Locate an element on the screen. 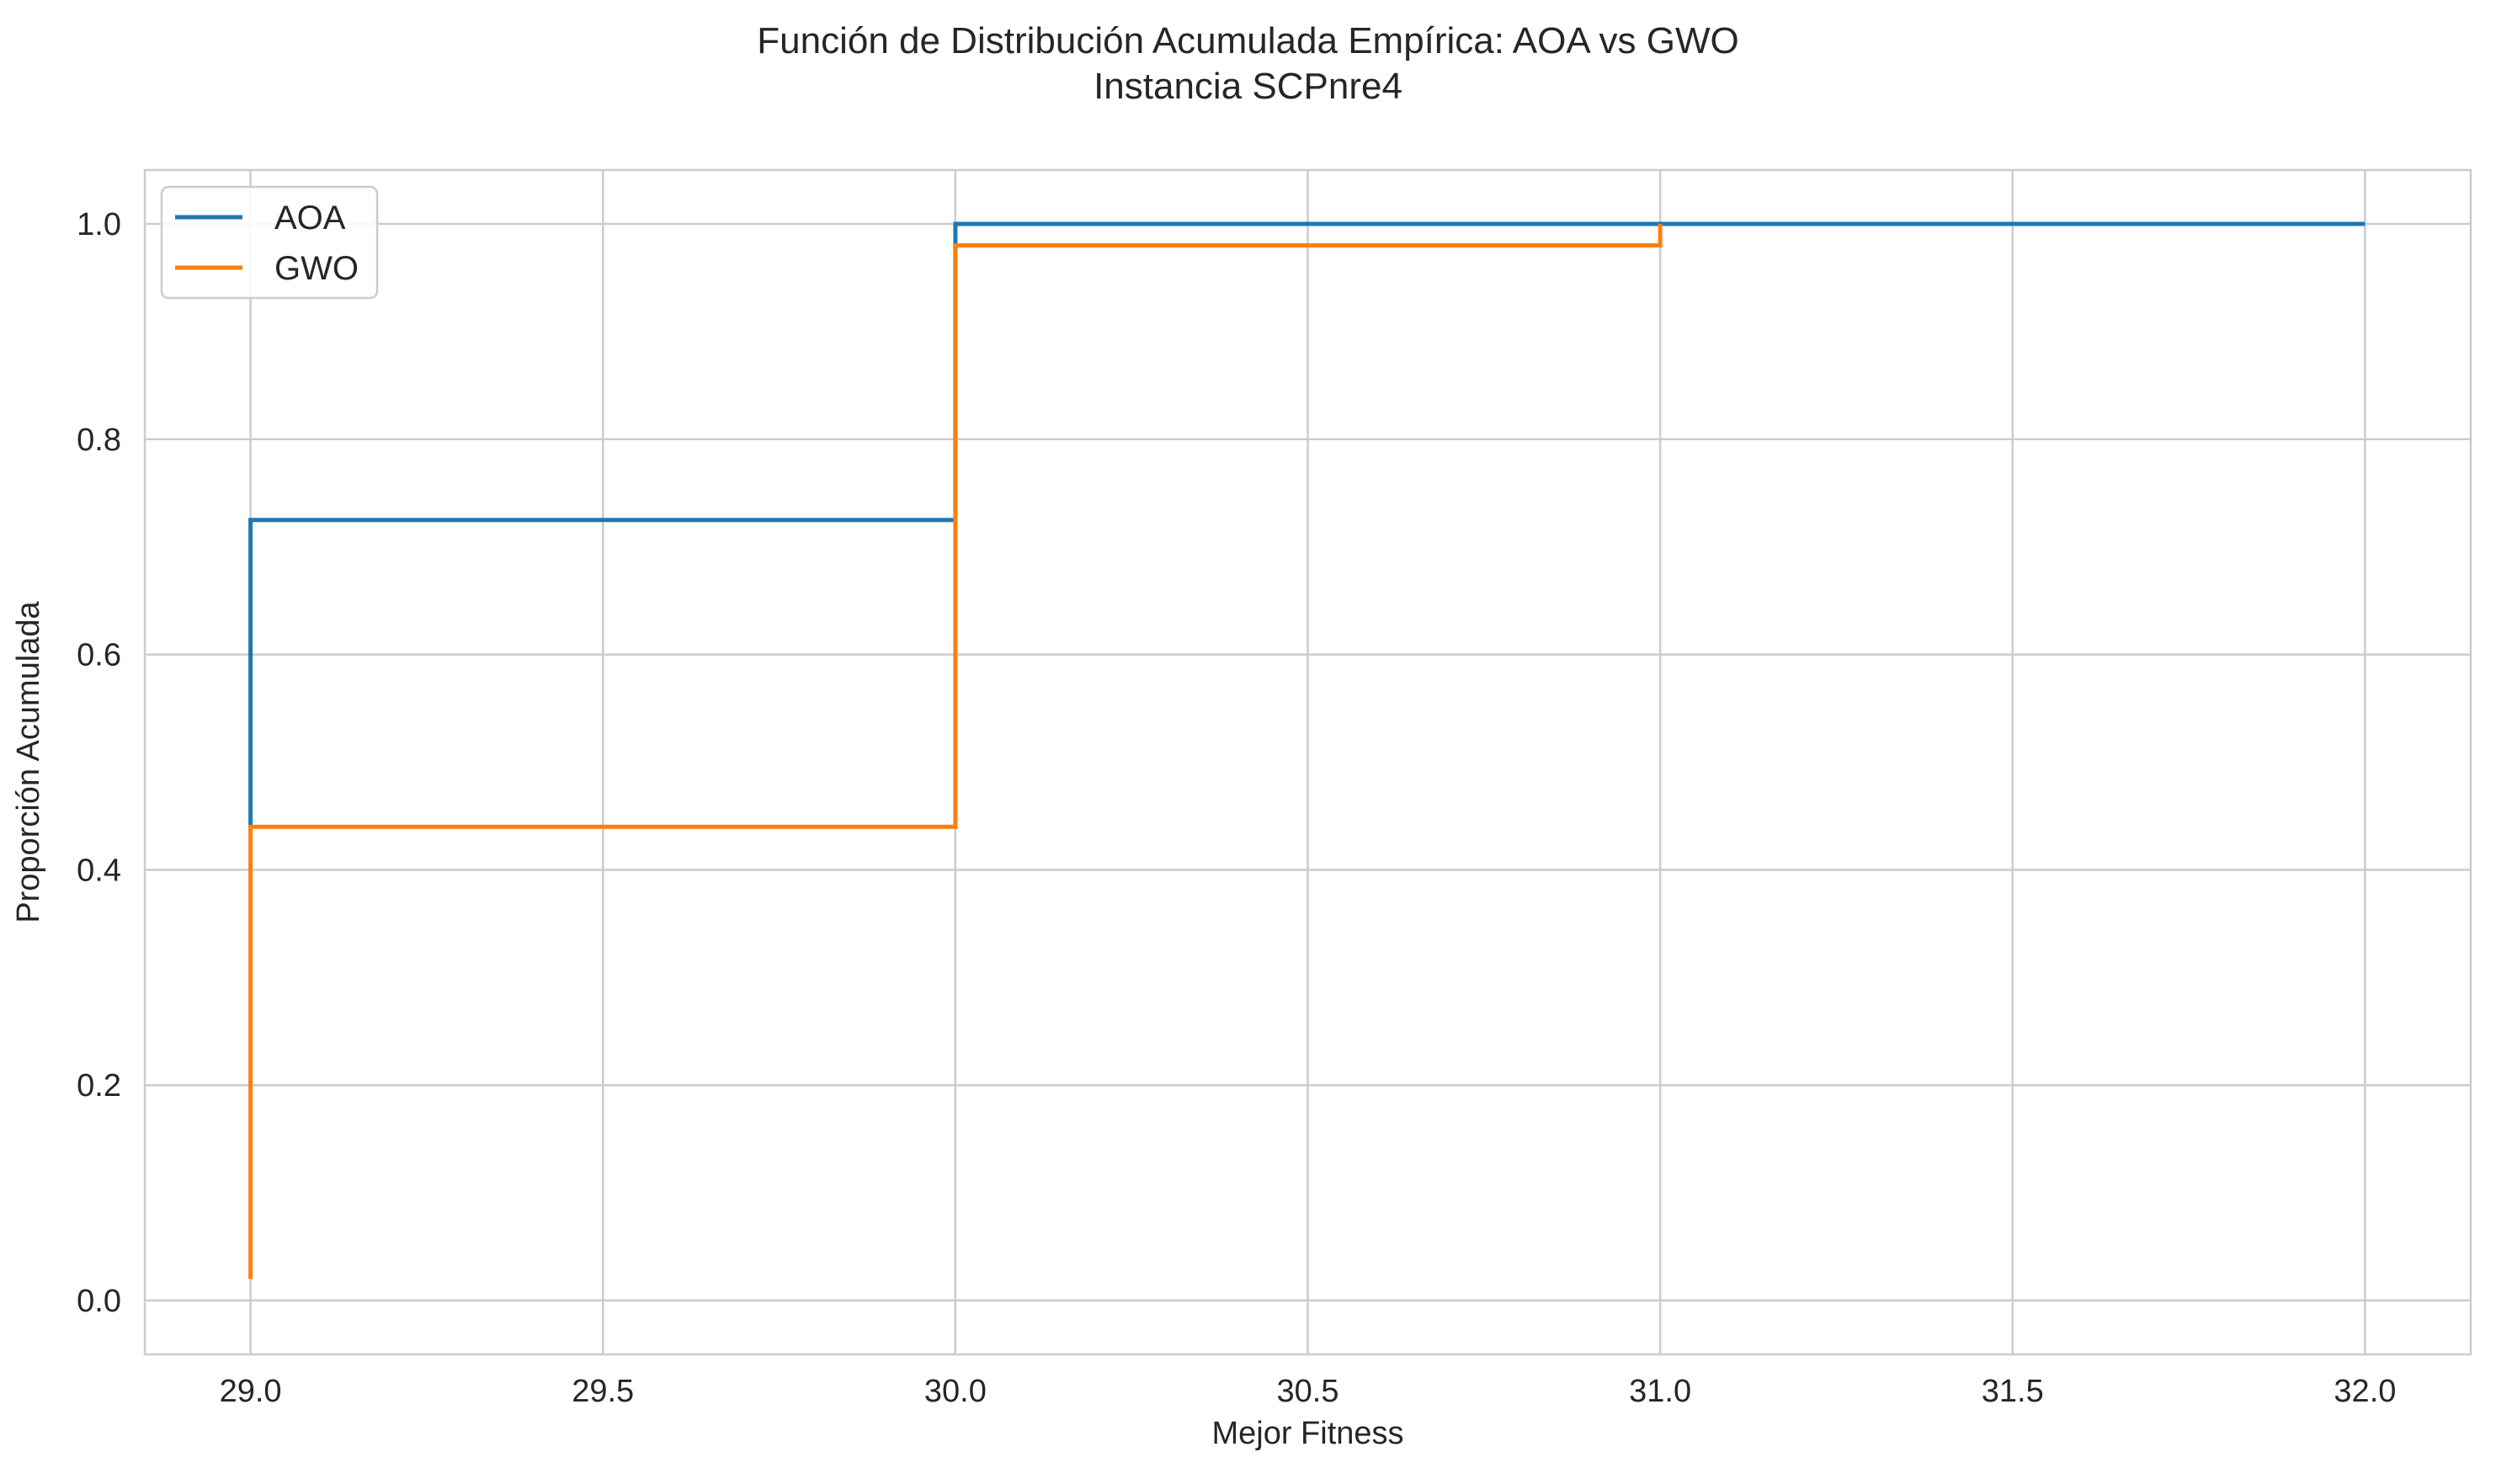  y-axis-label: Proporción Acumulada is located at coordinates (28, 761).